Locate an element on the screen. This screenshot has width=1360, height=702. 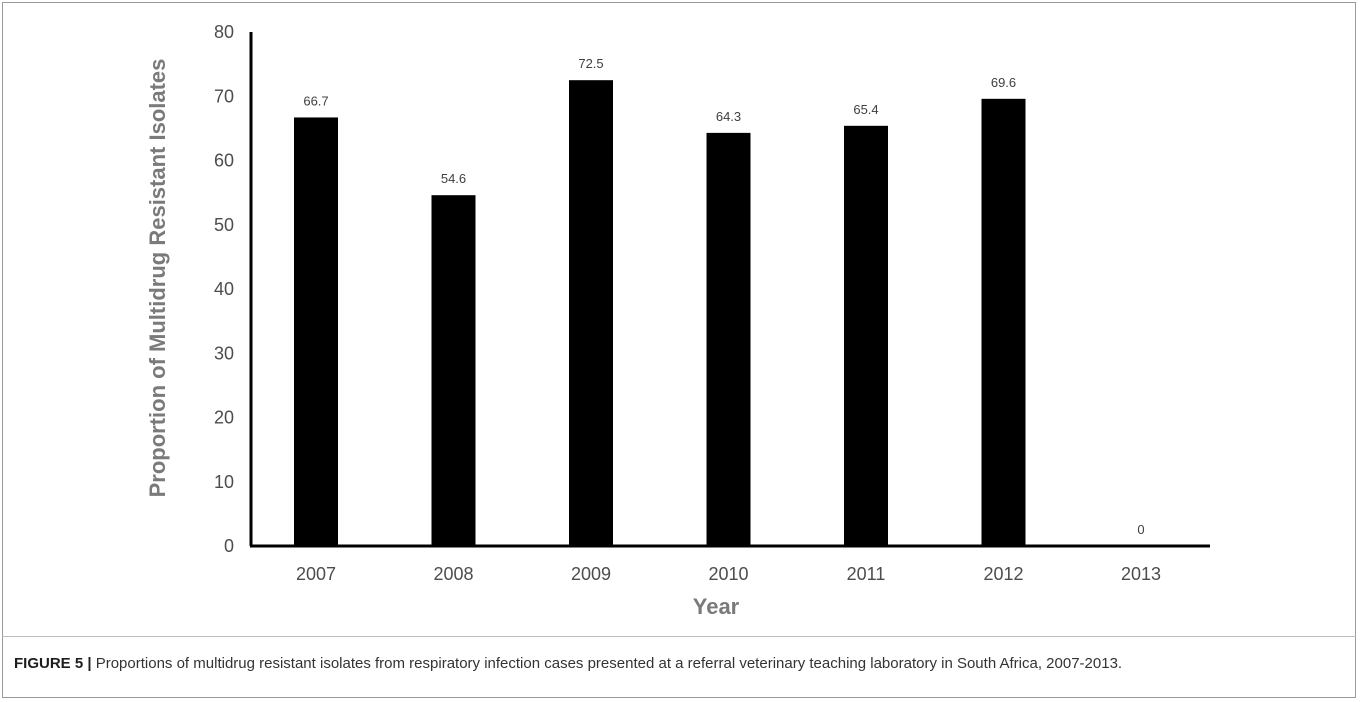
bar-2012 is located at coordinates (1003, 322).